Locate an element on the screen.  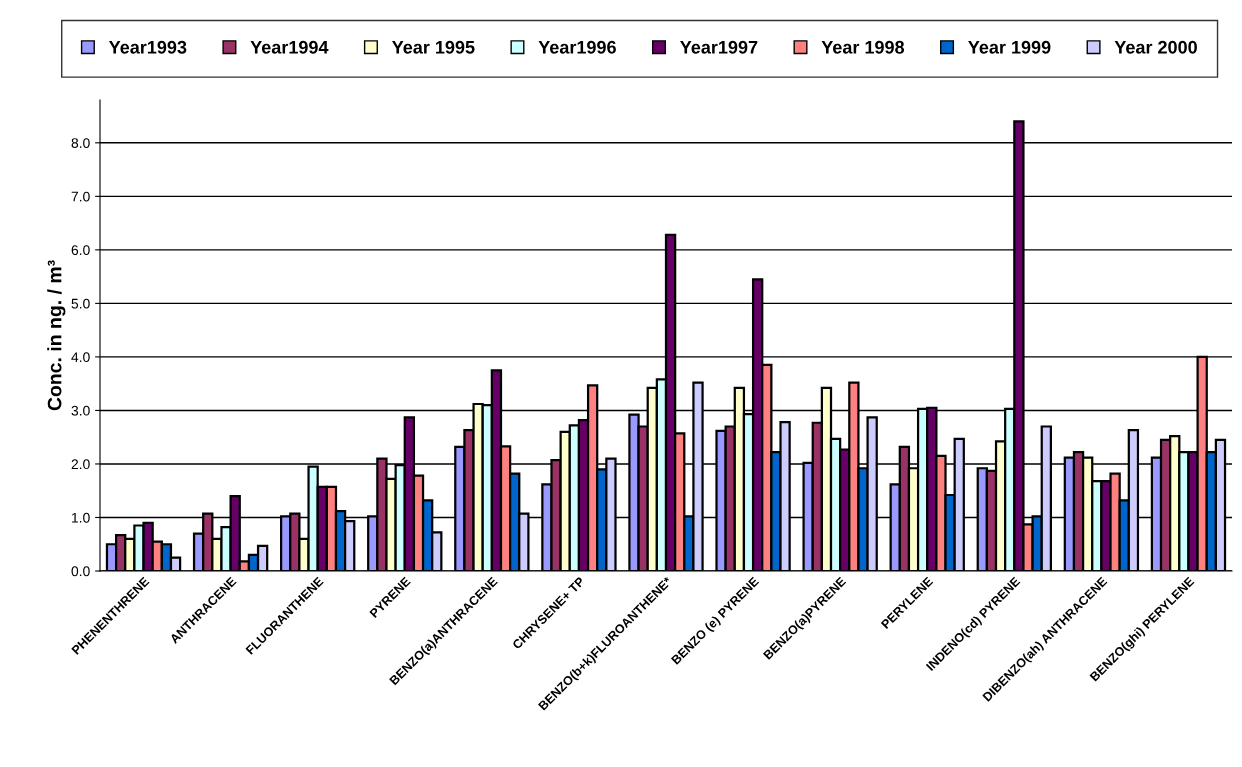
legend-label: Year1996 is located at coordinates (577, 47).